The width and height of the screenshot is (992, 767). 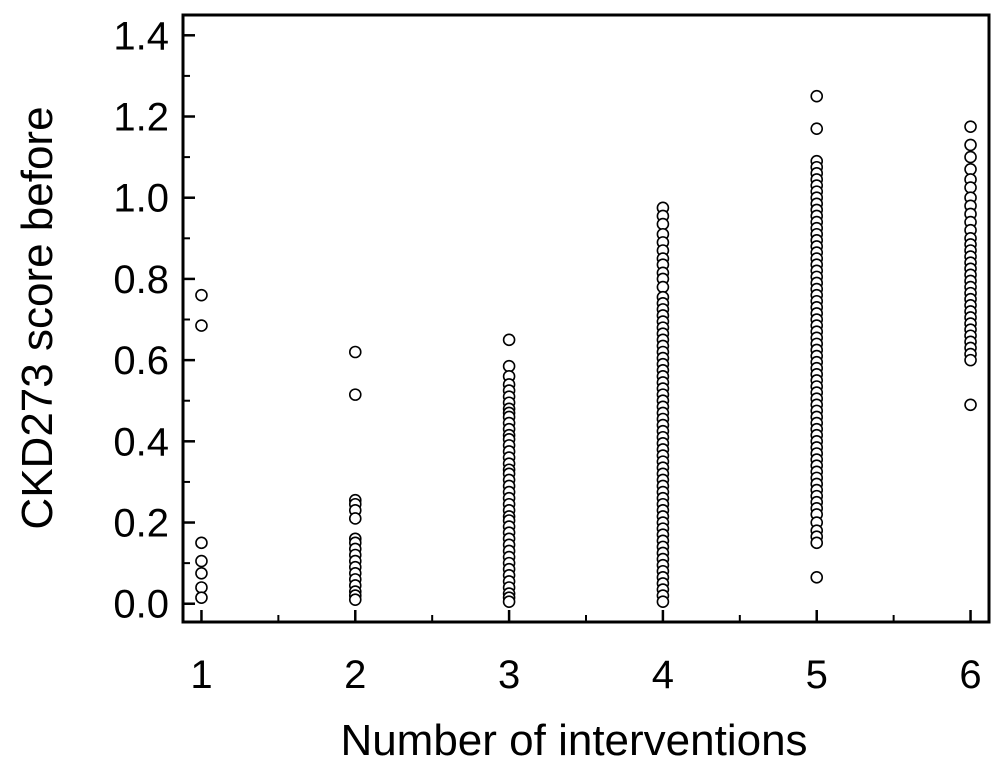 What do you see at coordinates (817, 675) in the screenshot?
I see `x-tick-label: 5` at bounding box center [817, 675].